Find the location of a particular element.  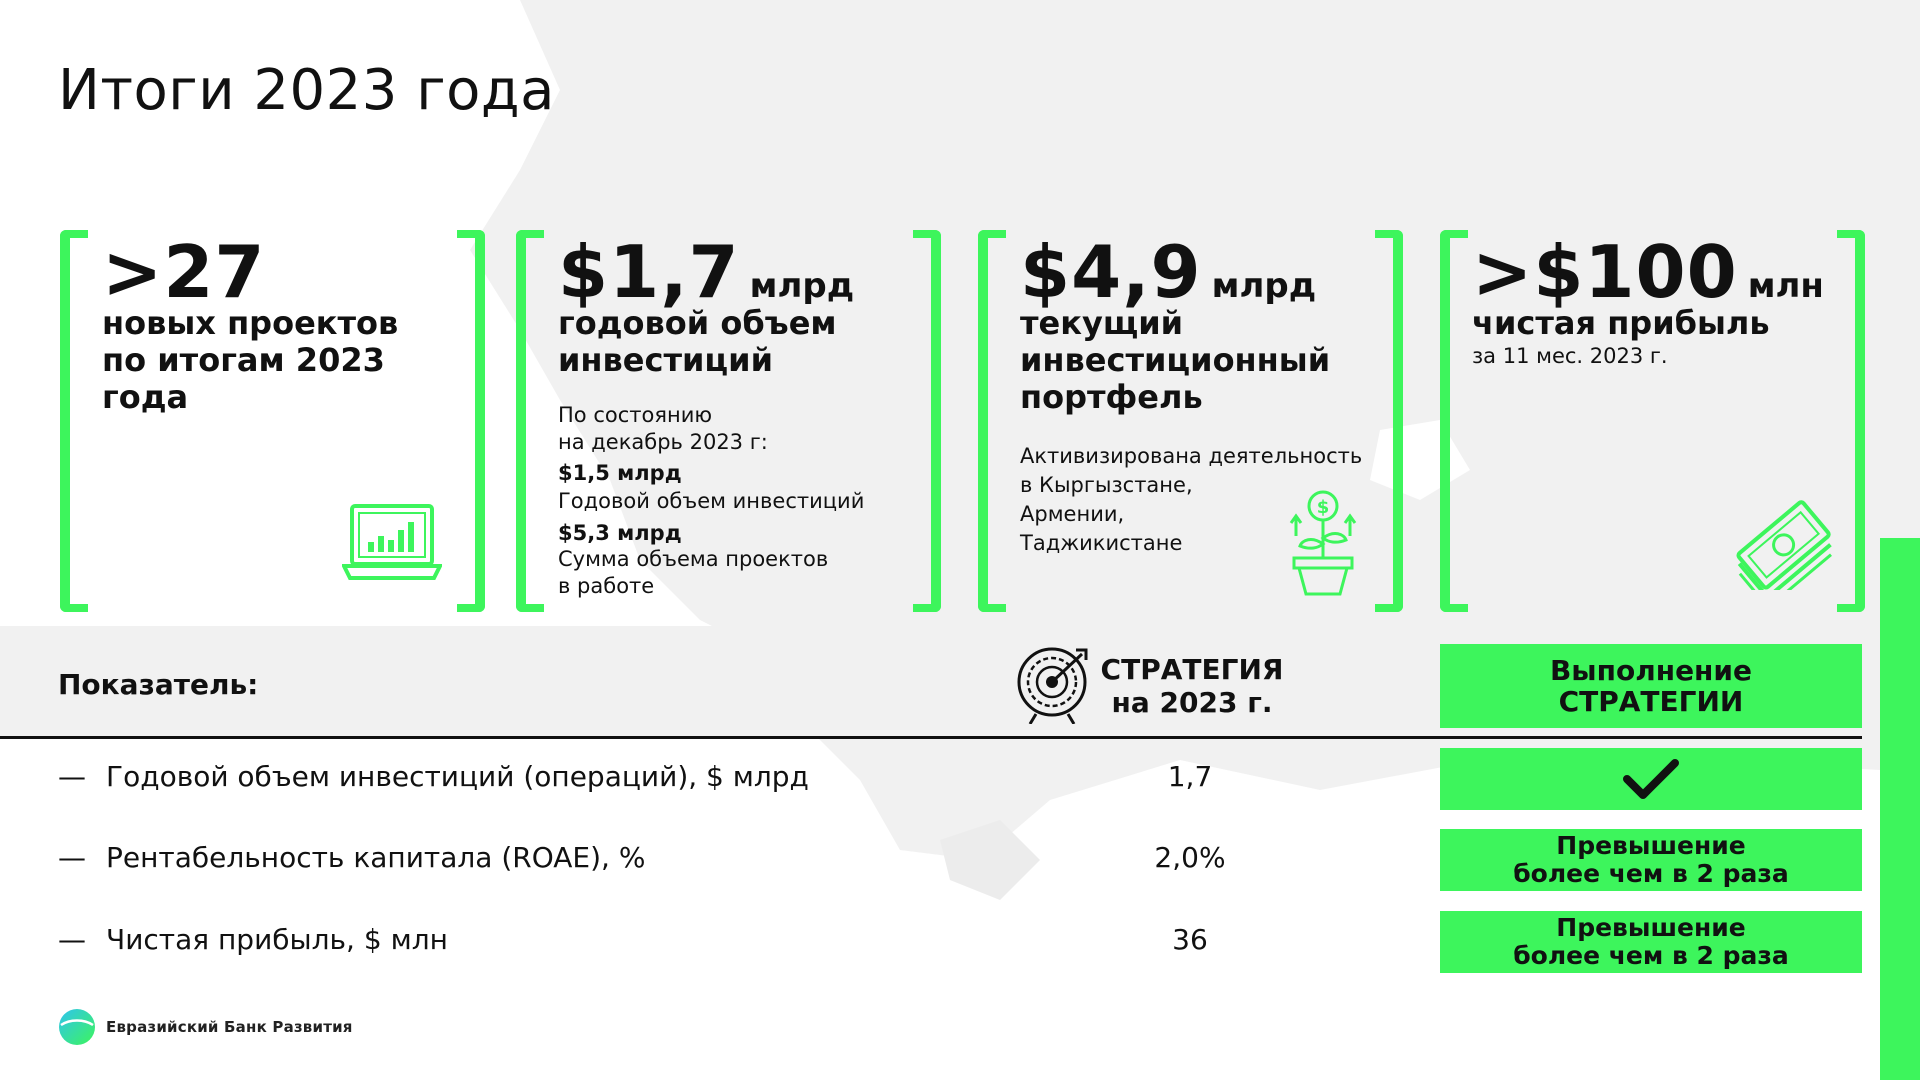

row-label: Чистая прибыль, $ млн is located at coordinates (277, 939).